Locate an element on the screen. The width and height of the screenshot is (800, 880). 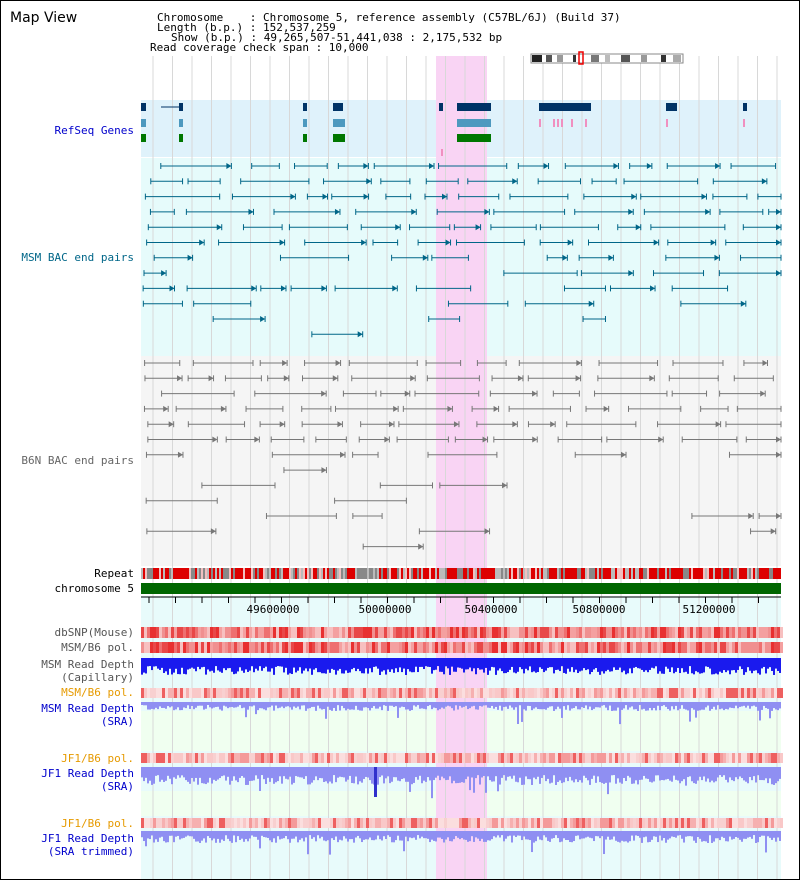
track-label-msm-b6-pol: MSM/B6 pol. is located at coordinates (97, 647).